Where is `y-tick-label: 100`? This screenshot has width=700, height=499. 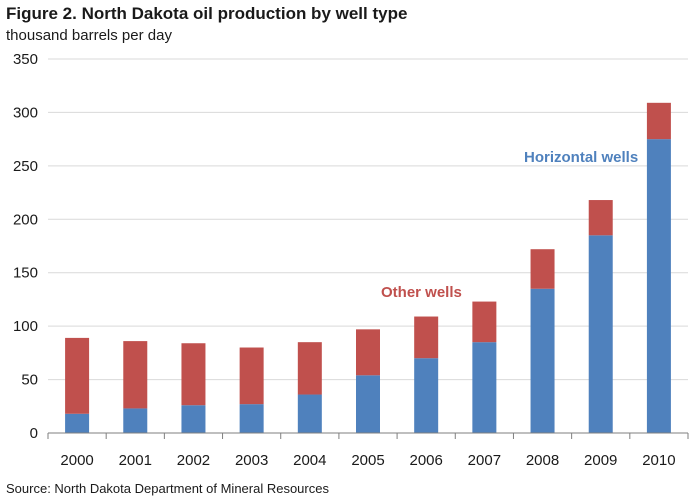 y-tick-label: 100 is located at coordinates (25, 326).